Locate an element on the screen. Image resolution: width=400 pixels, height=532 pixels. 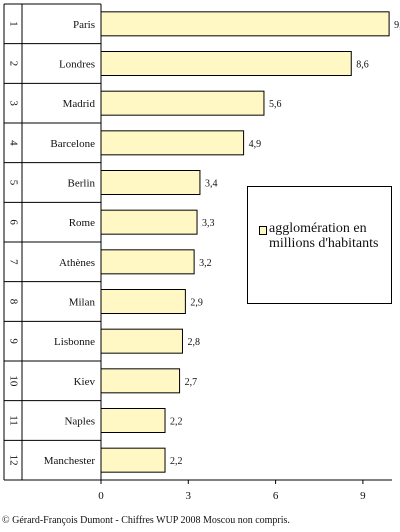
category-label: Berlin is located at coordinates (82, 184).